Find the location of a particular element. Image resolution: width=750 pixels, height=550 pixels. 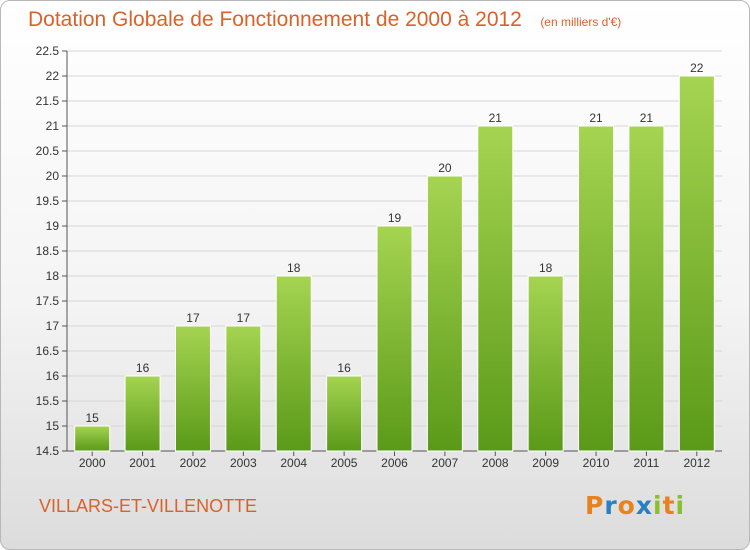

y-tick-label: 19 is located at coordinates (53, 226).